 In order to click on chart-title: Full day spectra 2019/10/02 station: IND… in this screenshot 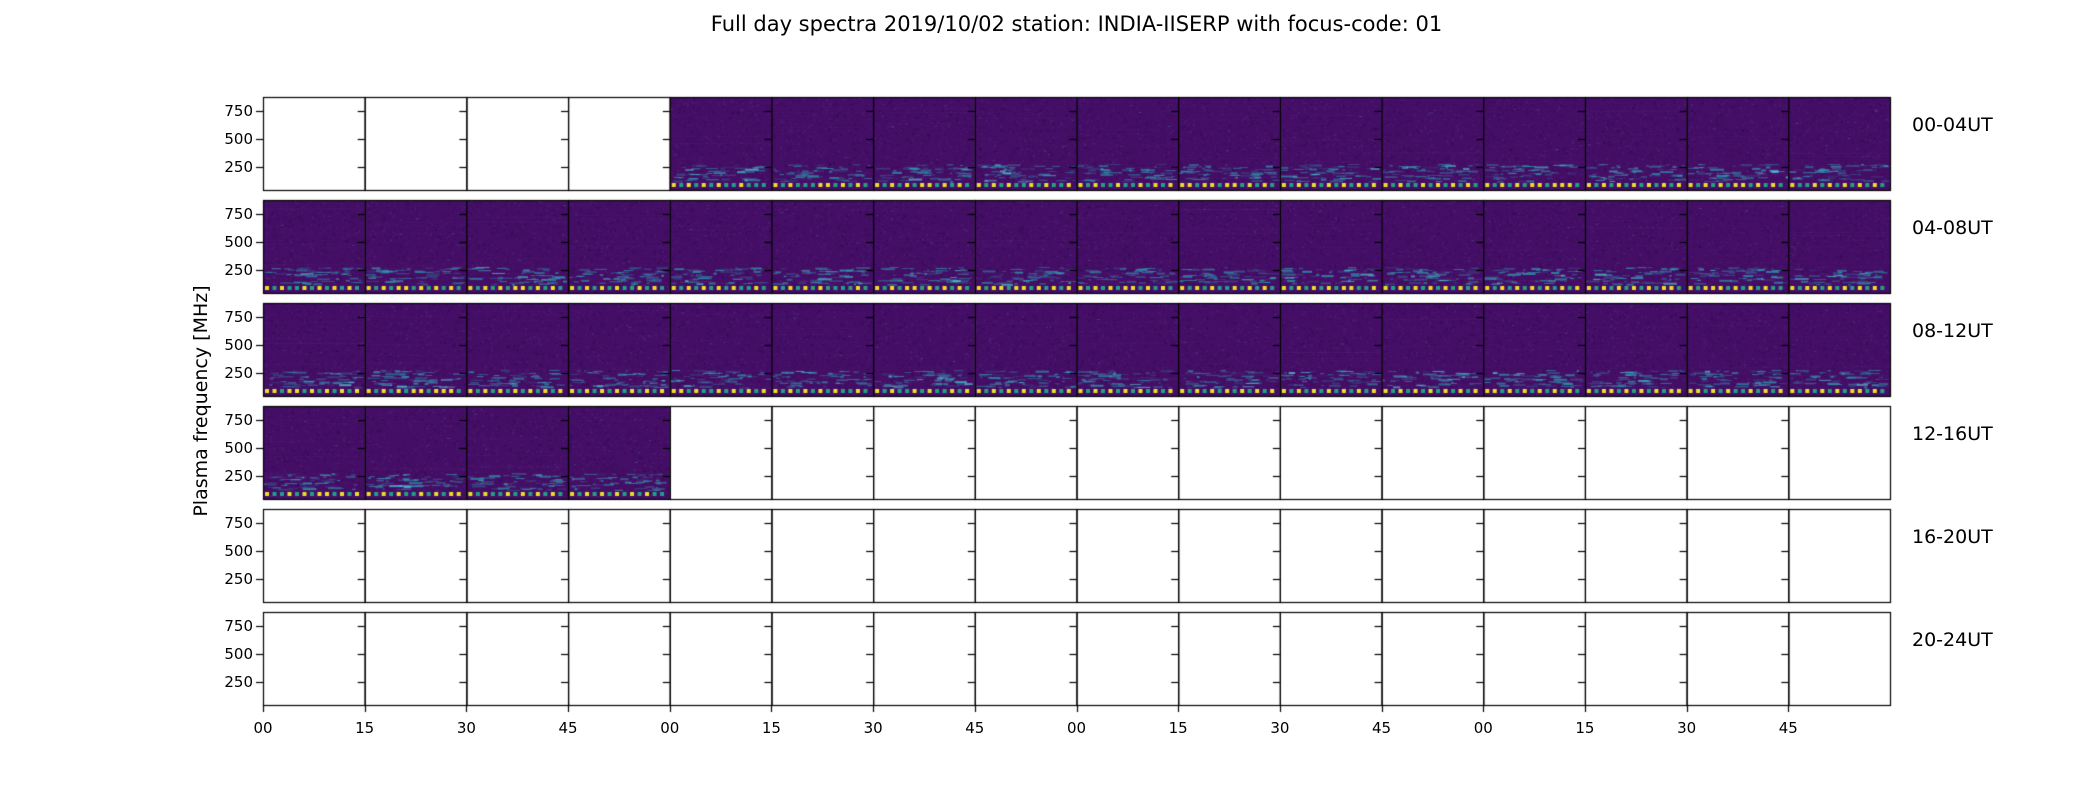, I will do `click(1076, 24)`.